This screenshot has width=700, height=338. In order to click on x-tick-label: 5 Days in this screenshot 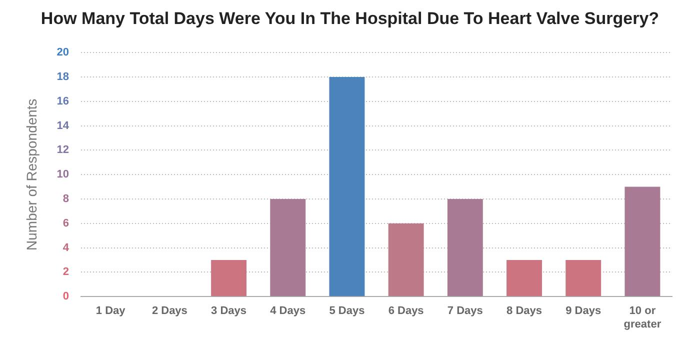, I will do `click(347, 311)`.